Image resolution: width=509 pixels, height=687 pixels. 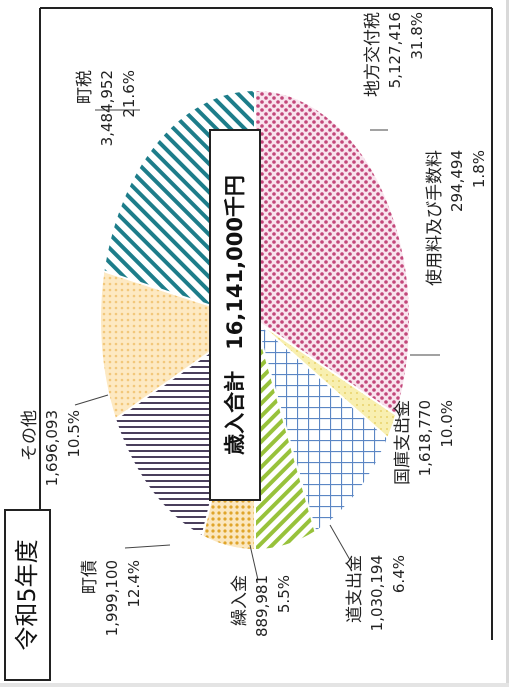 I want to click on slice-label-5: 繰入金 889,981 5.5%, so click(x=261, y=606).